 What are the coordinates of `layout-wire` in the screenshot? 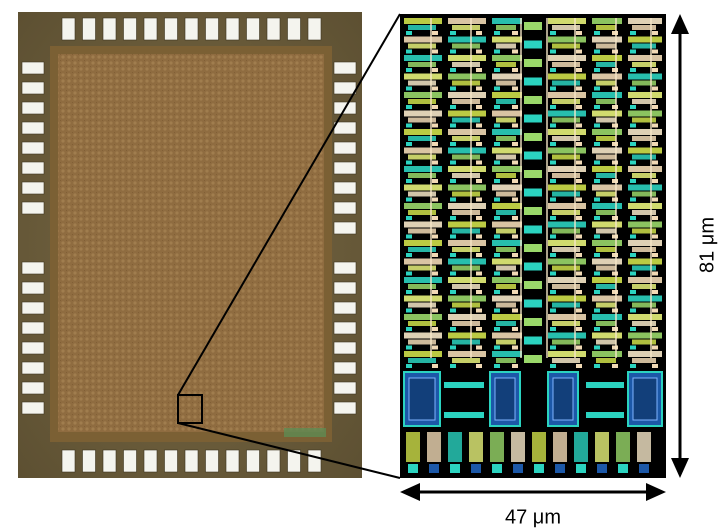 It's located at (605, 385).